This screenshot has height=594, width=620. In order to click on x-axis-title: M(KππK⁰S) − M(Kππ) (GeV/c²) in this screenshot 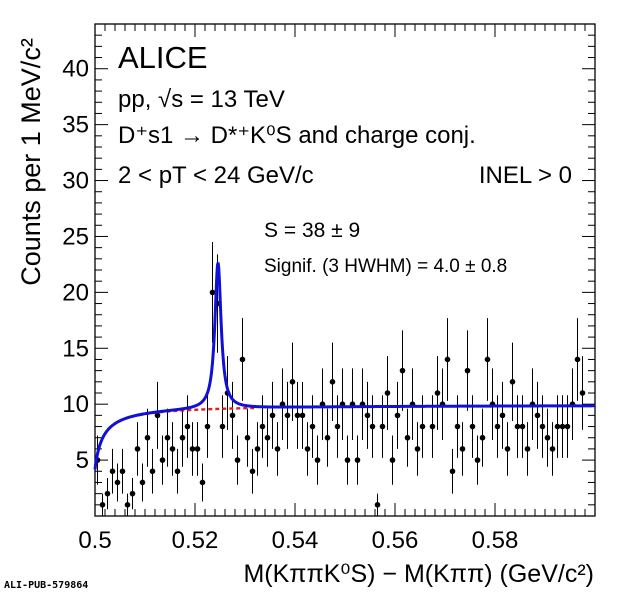, I will do `click(418, 574)`.